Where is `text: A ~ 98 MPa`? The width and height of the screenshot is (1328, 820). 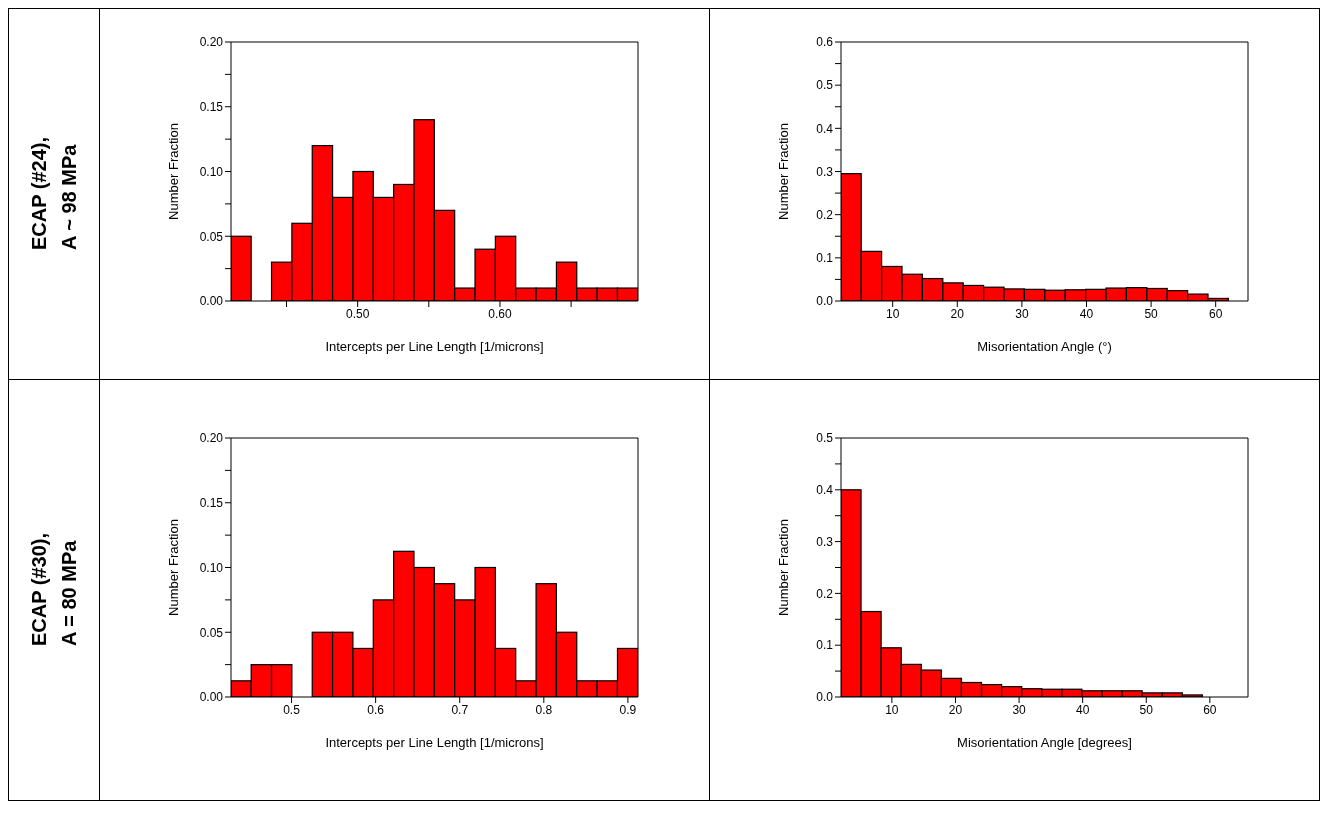
text: A ~ 98 MPa is located at coordinates (69, 197).